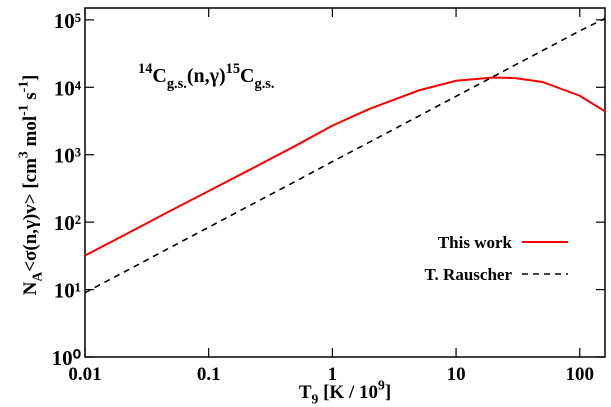 This screenshot has width=611, height=407. I want to click on y-axis-label-part: s, so click(30, 98).